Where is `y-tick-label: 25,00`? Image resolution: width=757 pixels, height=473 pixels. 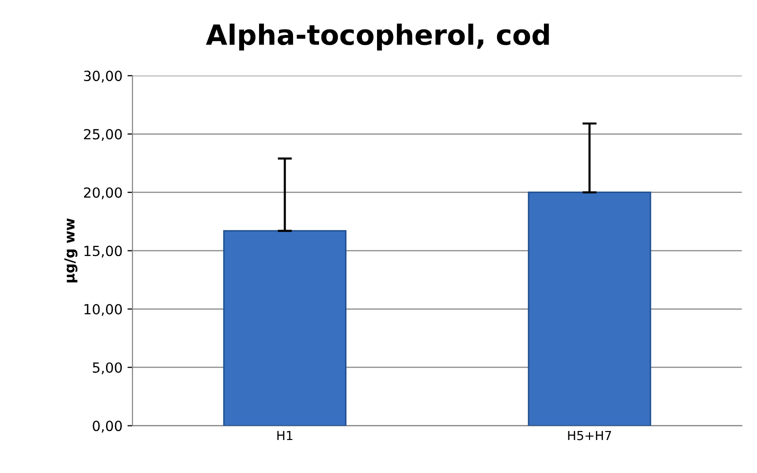 y-tick-label: 25,00 is located at coordinates (103, 134).